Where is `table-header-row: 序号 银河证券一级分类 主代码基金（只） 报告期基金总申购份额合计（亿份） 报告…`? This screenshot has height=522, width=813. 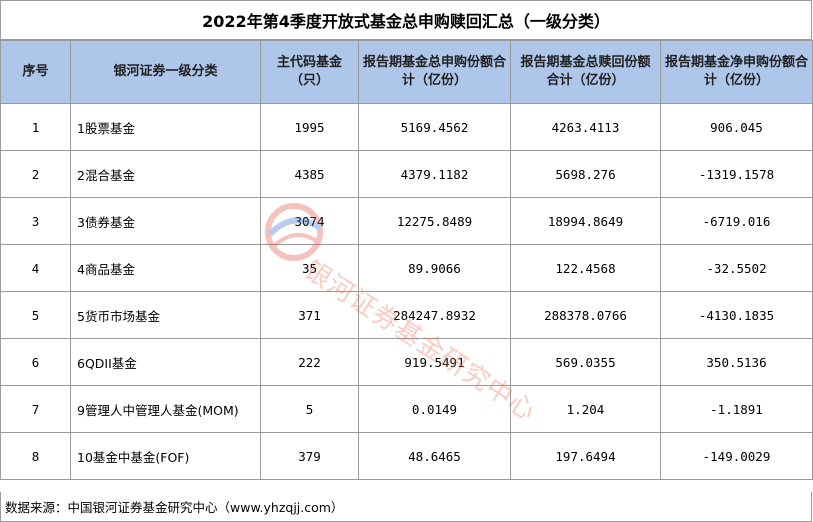 table-header-row: 序号 银河证券一级分类 主代码基金（只） 报告期基金总申购份额合计（亿份） 报告… is located at coordinates (406, 72).